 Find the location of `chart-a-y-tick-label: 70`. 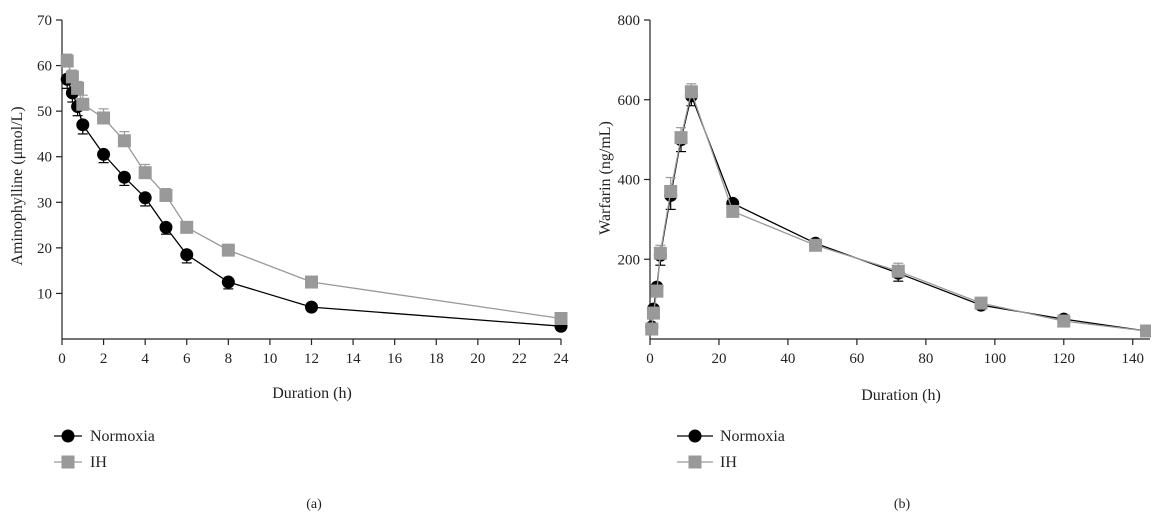

chart-a-y-tick-label: 70 is located at coordinates (44, 21).